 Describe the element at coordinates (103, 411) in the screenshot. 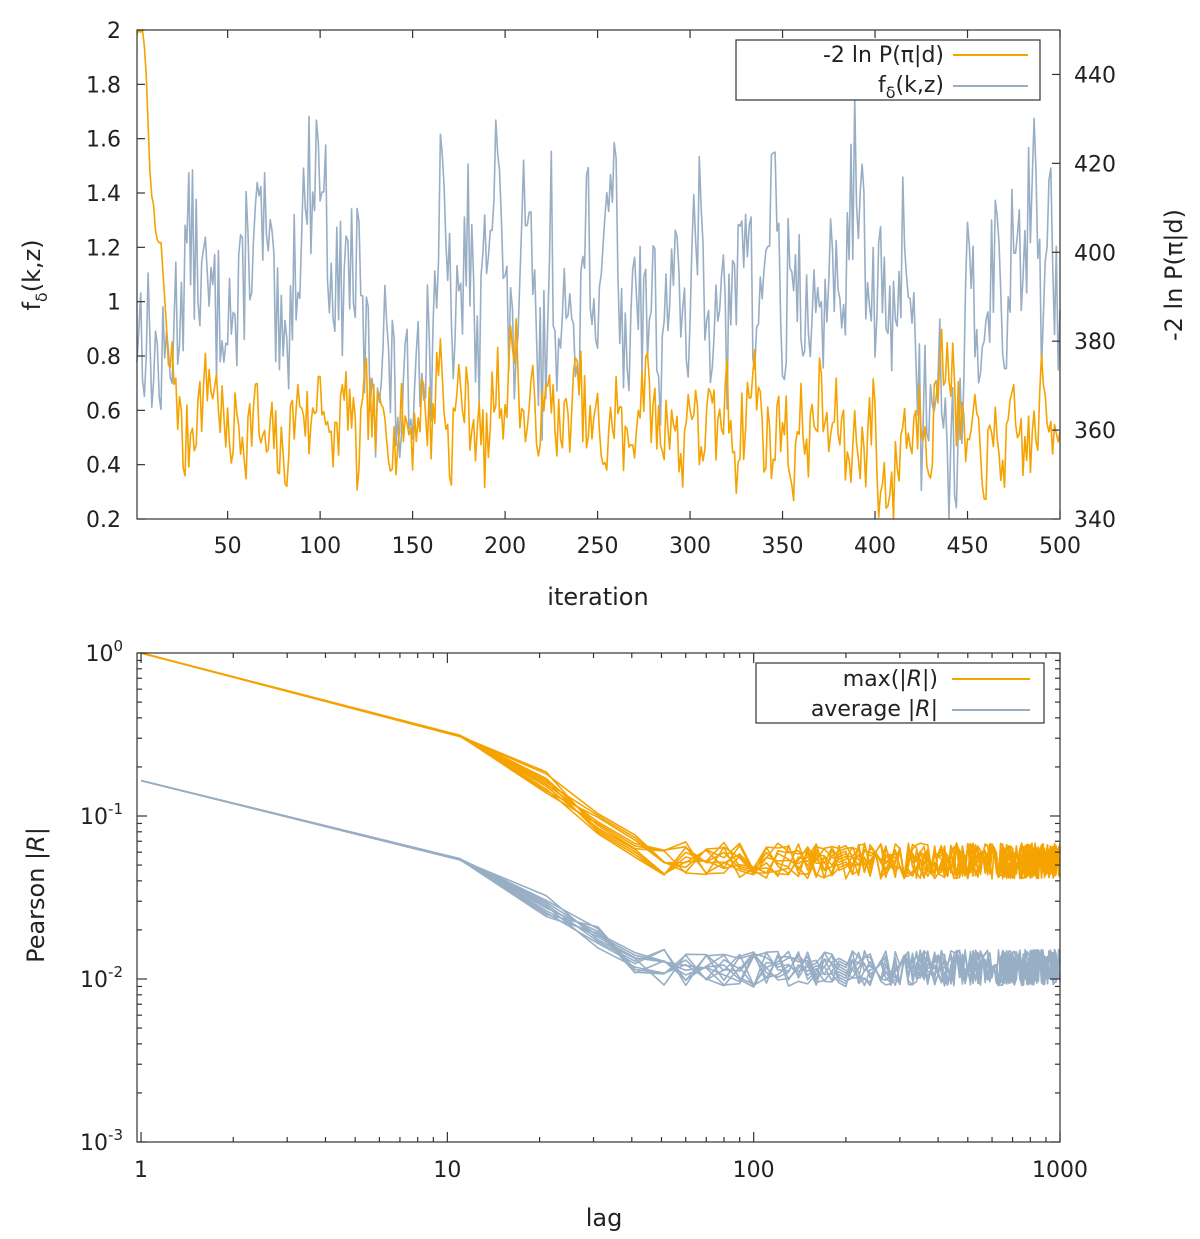

I see `trace-left-y-tick-label: 0.6` at that location.